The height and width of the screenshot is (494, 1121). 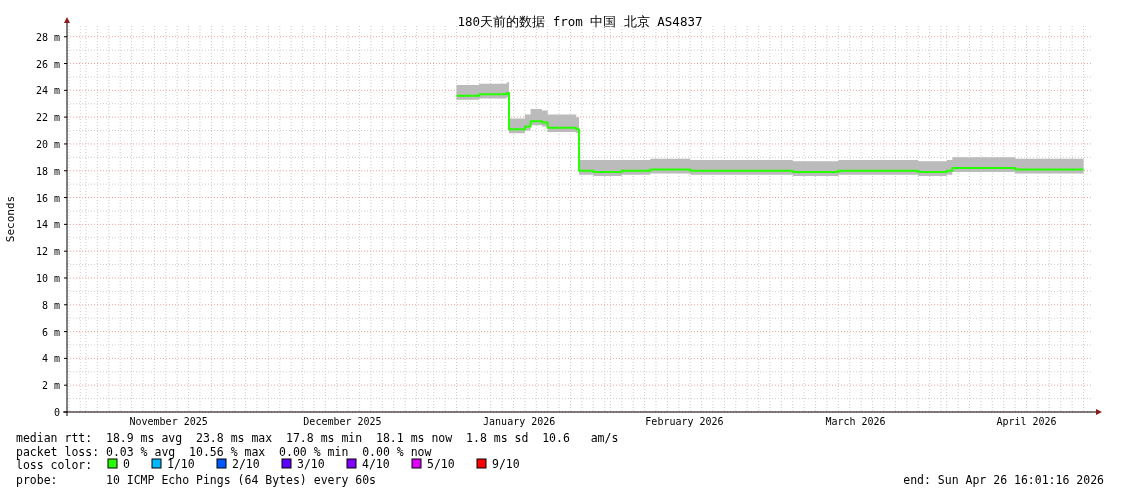 I want to click on x-tick-label: November 2025, so click(x=168, y=421).